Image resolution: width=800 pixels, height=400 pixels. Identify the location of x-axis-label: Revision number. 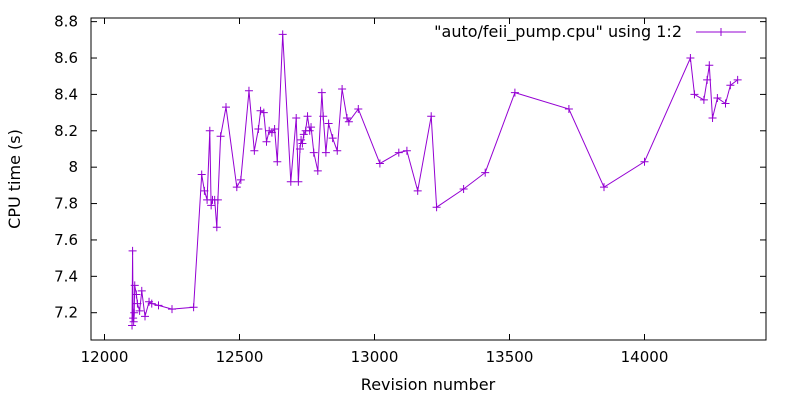
(428, 384).